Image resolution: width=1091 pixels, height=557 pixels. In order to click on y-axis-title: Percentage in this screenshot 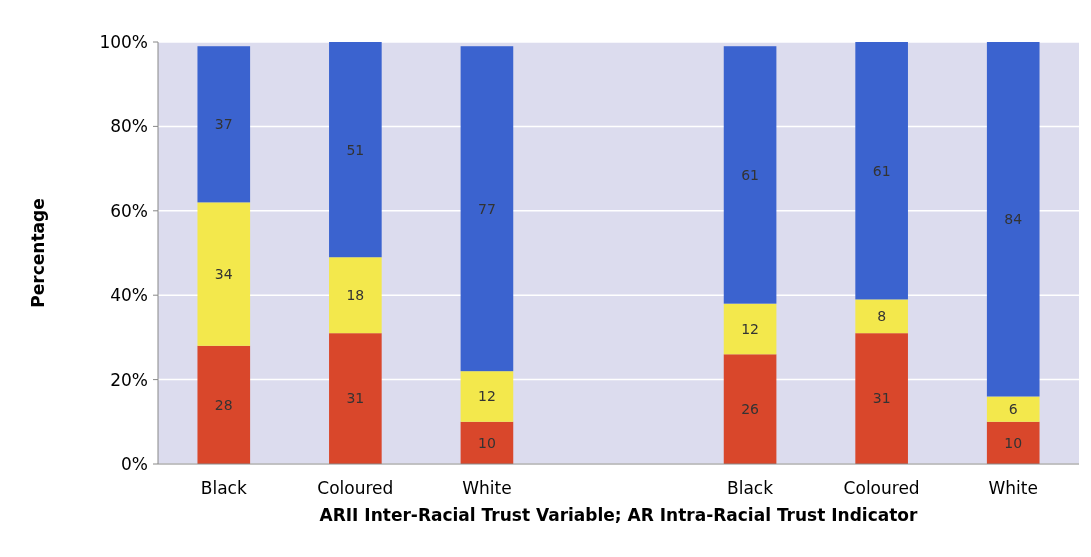, I will do `click(38, 253)`.